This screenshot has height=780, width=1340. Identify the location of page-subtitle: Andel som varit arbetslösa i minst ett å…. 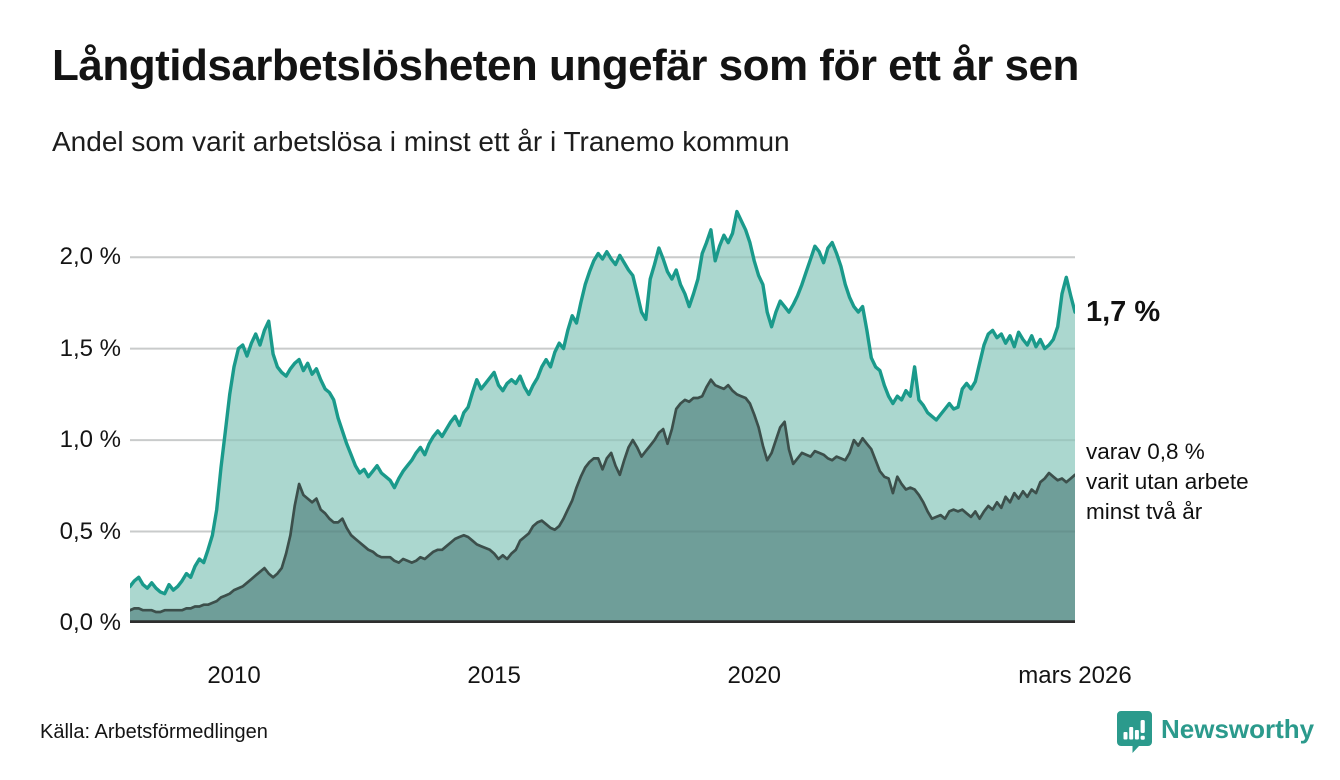
(421, 141).